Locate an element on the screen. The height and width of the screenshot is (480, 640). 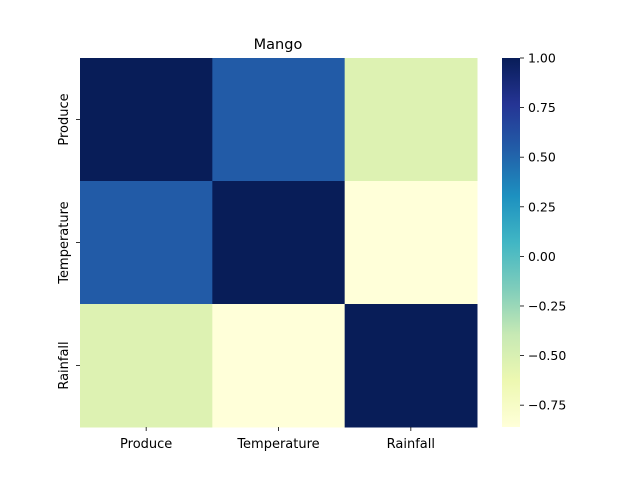
y-tick-label: Produce is located at coordinates (64, 119).